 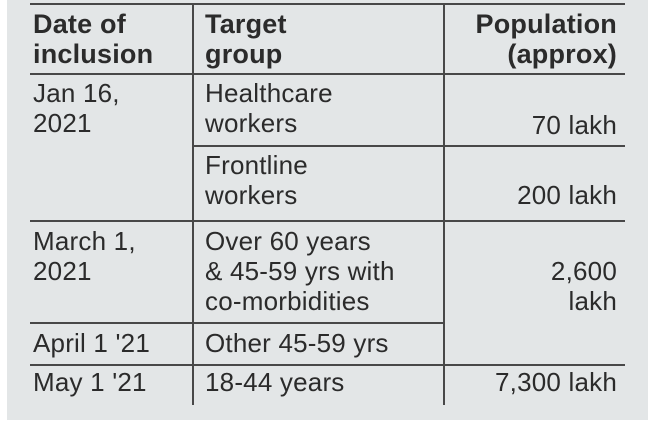 What do you see at coordinates (237, 323) in the screenshot?
I see `rule-row3-row4` at bounding box center [237, 323].